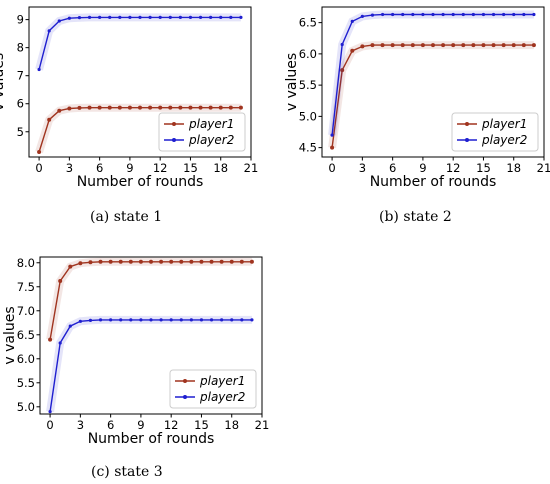 The image size is (550, 484). I want to click on chart-3-legend-label-player1: player1, so click(222, 381).